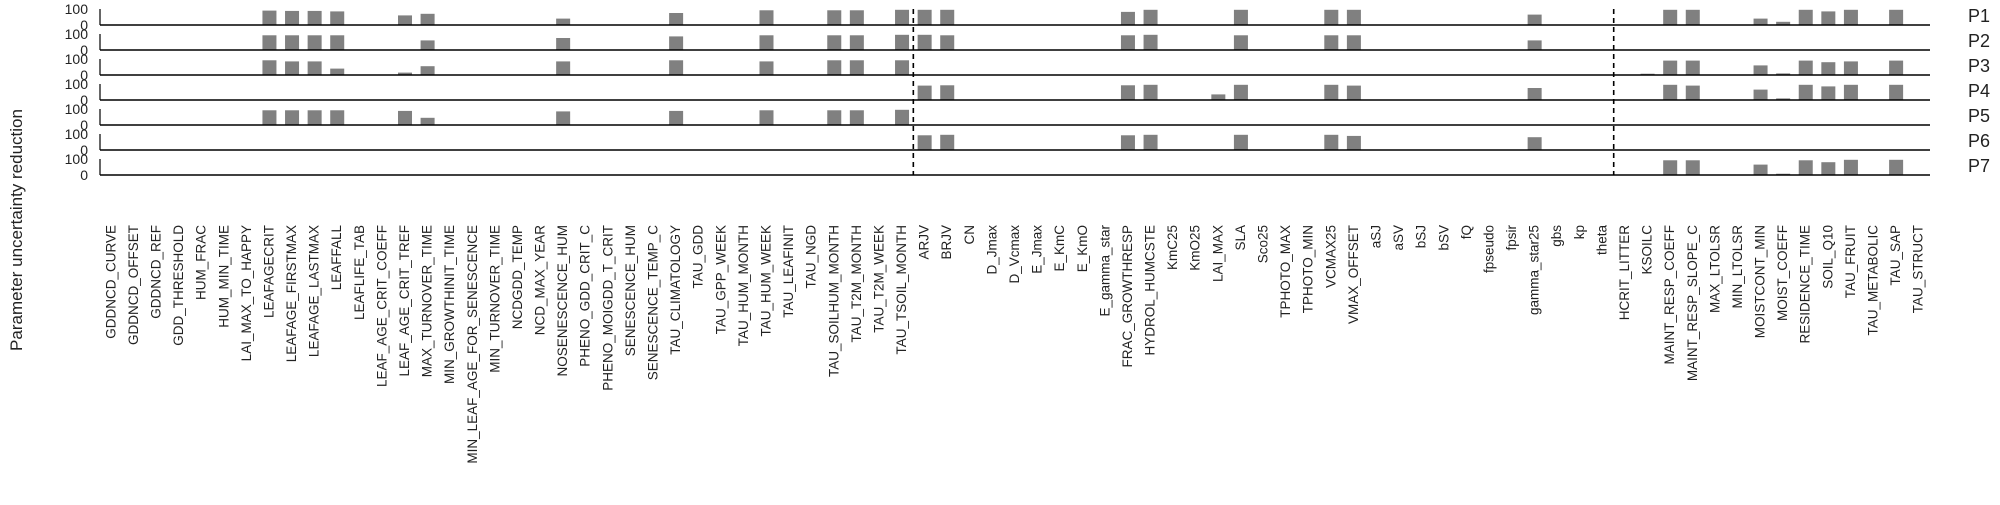 This screenshot has height=505, width=2000. I want to click on bar-p6-arjv, so click(924, 142).